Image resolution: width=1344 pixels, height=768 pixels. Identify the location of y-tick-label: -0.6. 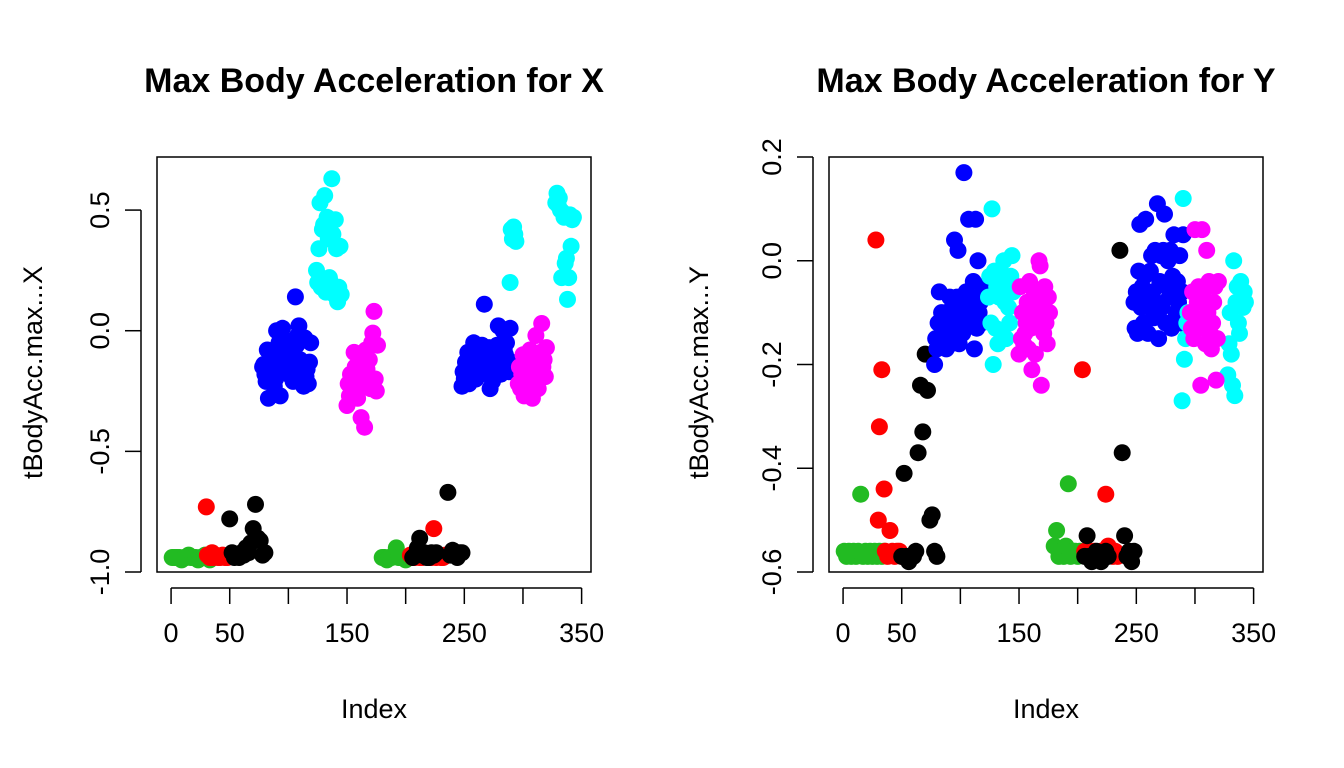
(772, 572).